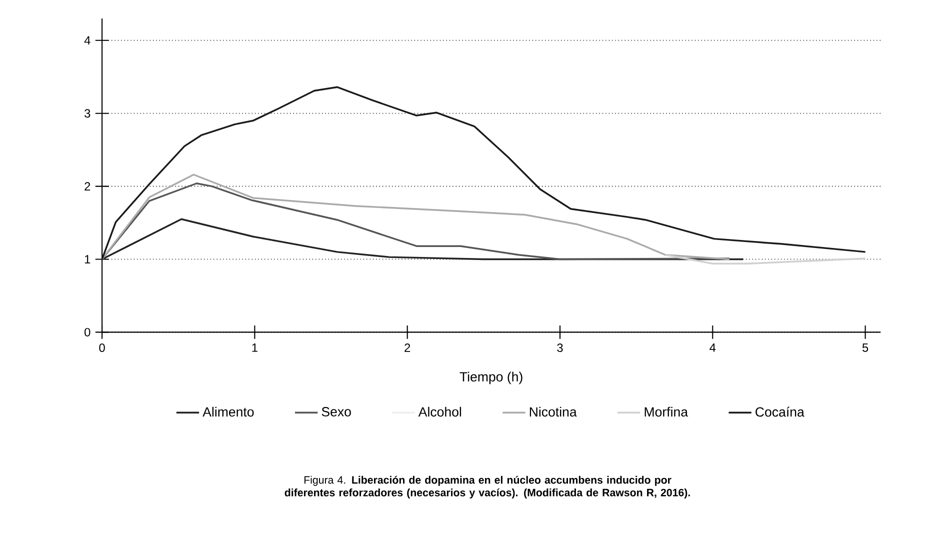  I want to click on y-tick-label: 3, so click(87, 113).